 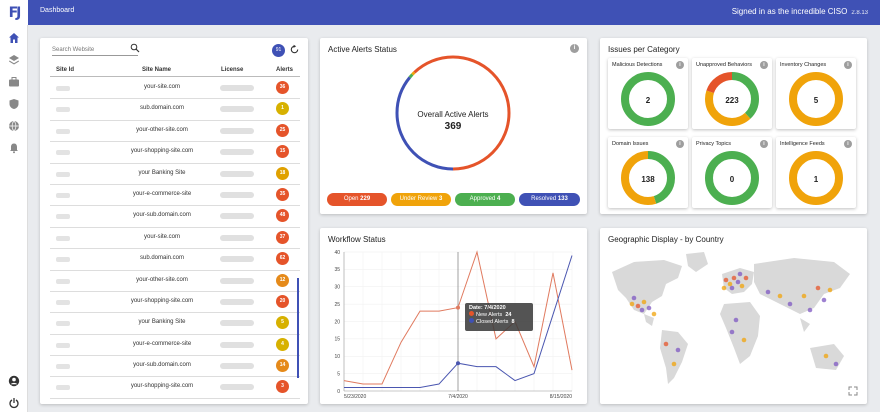 I want to click on table-row: your-site.com 37, so click(x=175, y=239).